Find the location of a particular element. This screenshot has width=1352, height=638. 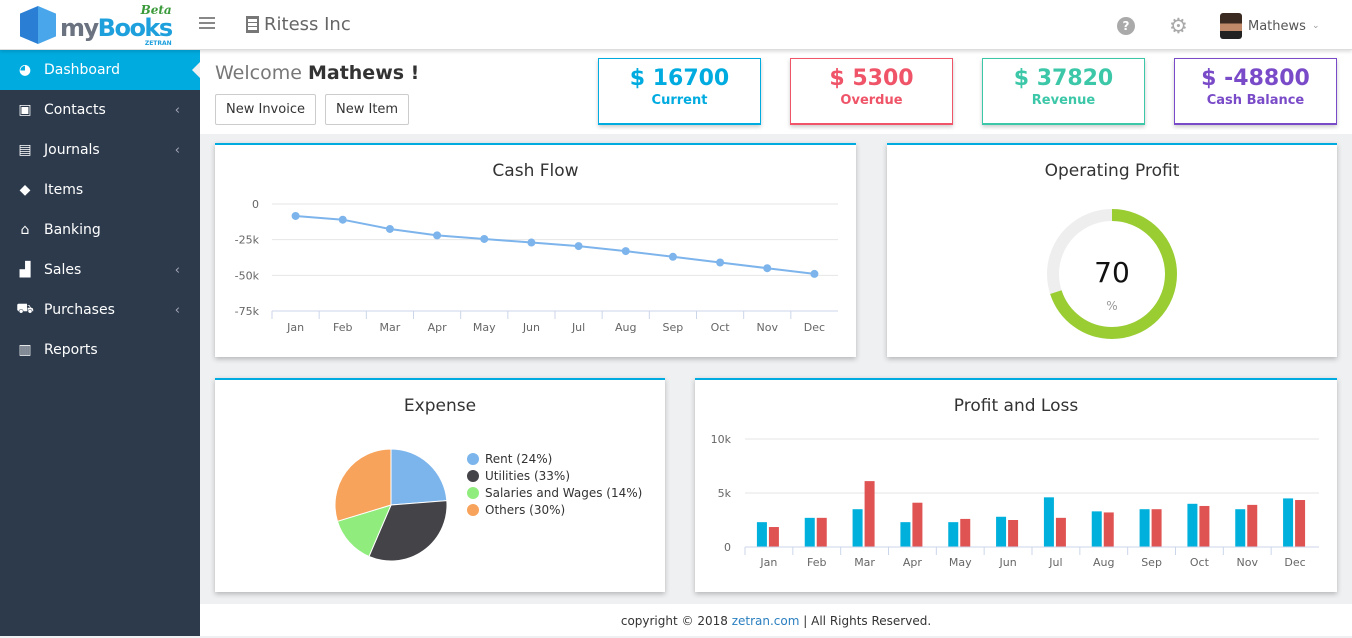

legend-item: Others (30%) is located at coordinates (554, 509).